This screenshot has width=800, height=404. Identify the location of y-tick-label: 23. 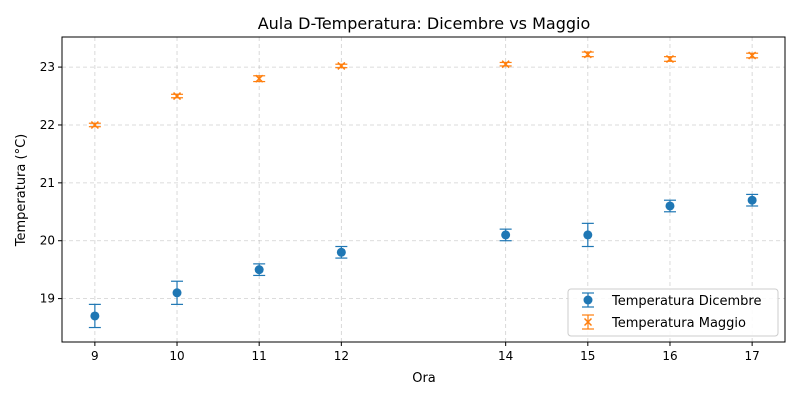
(47, 67).